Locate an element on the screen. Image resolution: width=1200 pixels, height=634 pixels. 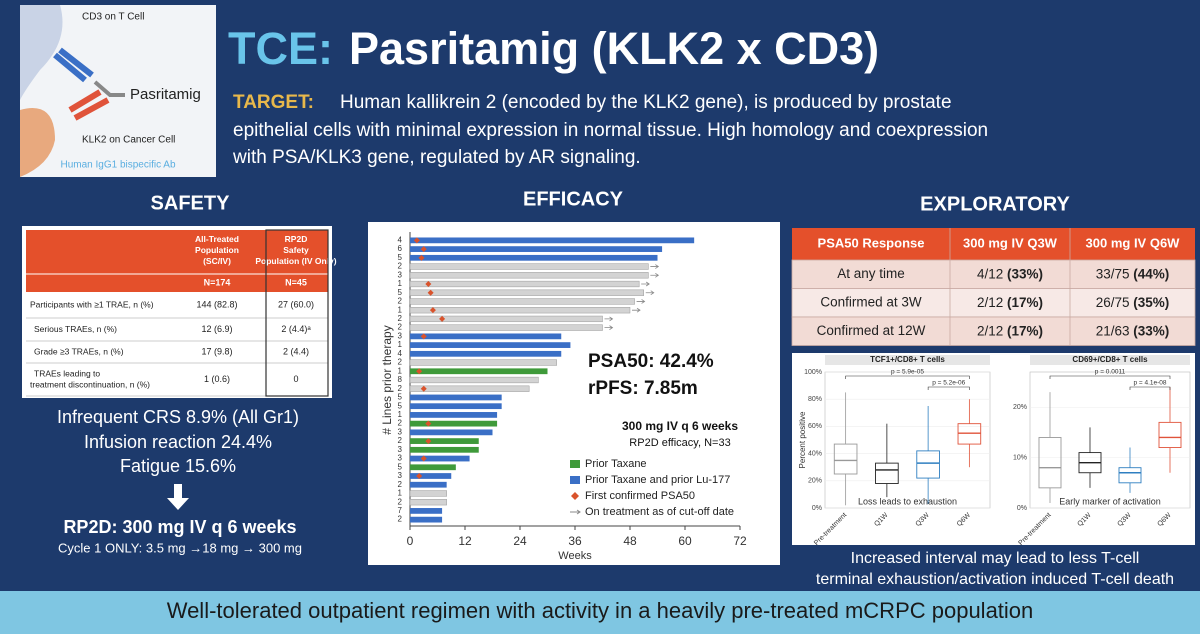
rp2d-outline is located at coordinates (297, 313).